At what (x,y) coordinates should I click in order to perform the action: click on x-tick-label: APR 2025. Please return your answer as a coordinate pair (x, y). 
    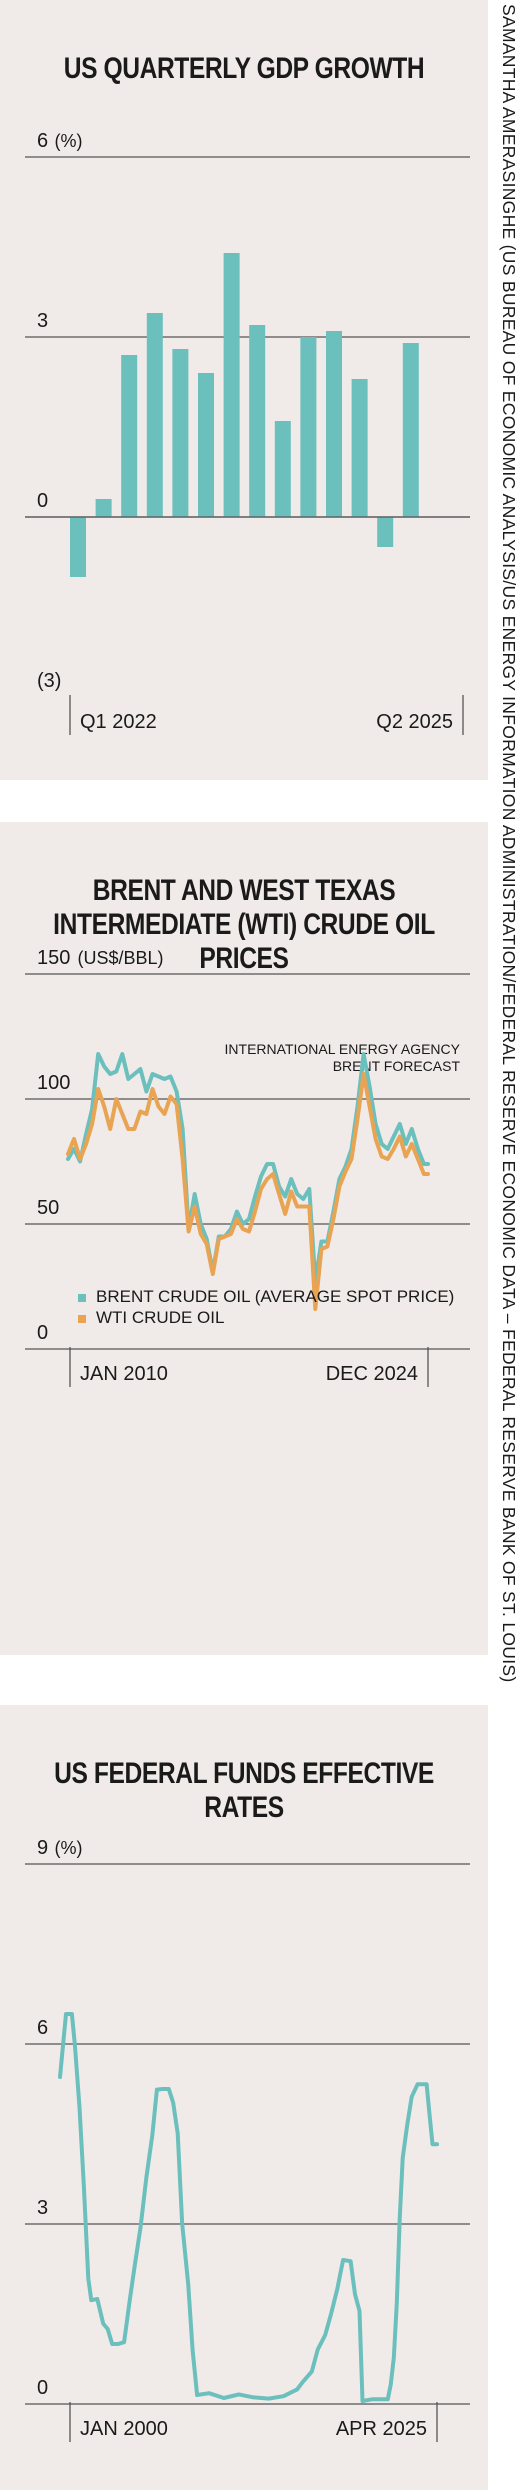
    Looking at the image, I should click on (381, 2429).